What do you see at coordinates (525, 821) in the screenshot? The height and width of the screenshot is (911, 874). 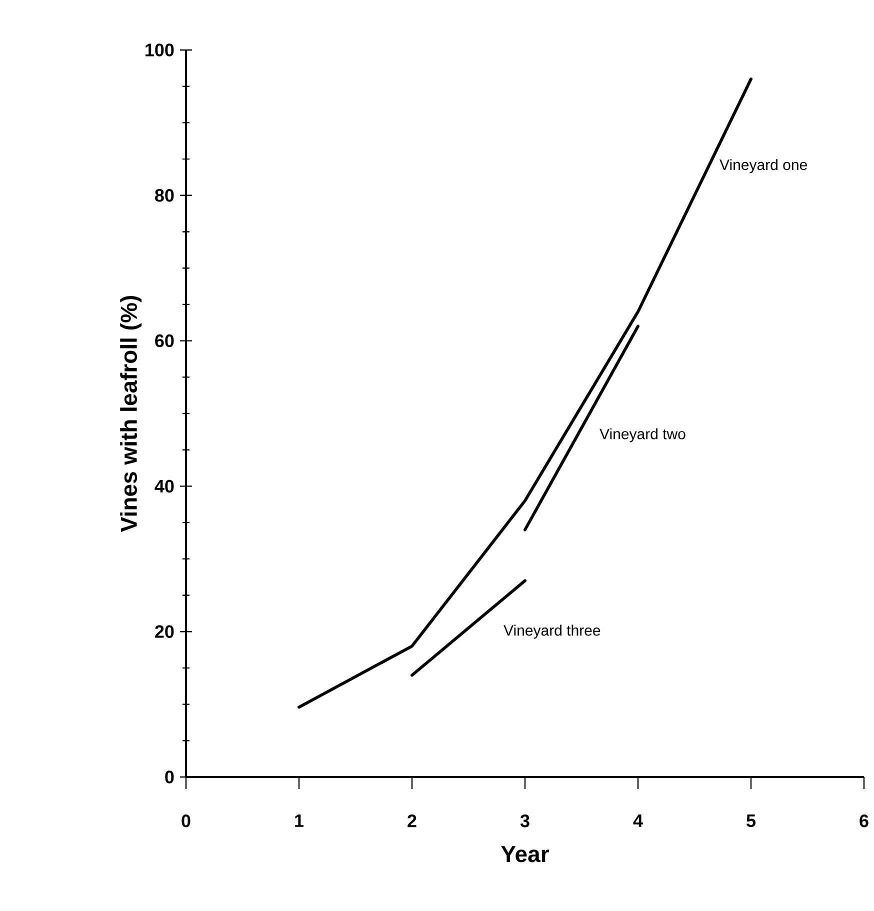 I see `x-tick-label: 3` at bounding box center [525, 821].